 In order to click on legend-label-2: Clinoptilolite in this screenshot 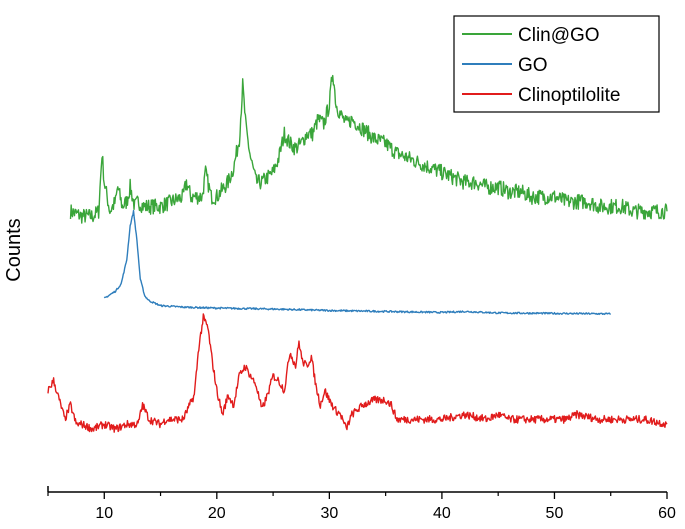, I will do `click(569, 95)`.